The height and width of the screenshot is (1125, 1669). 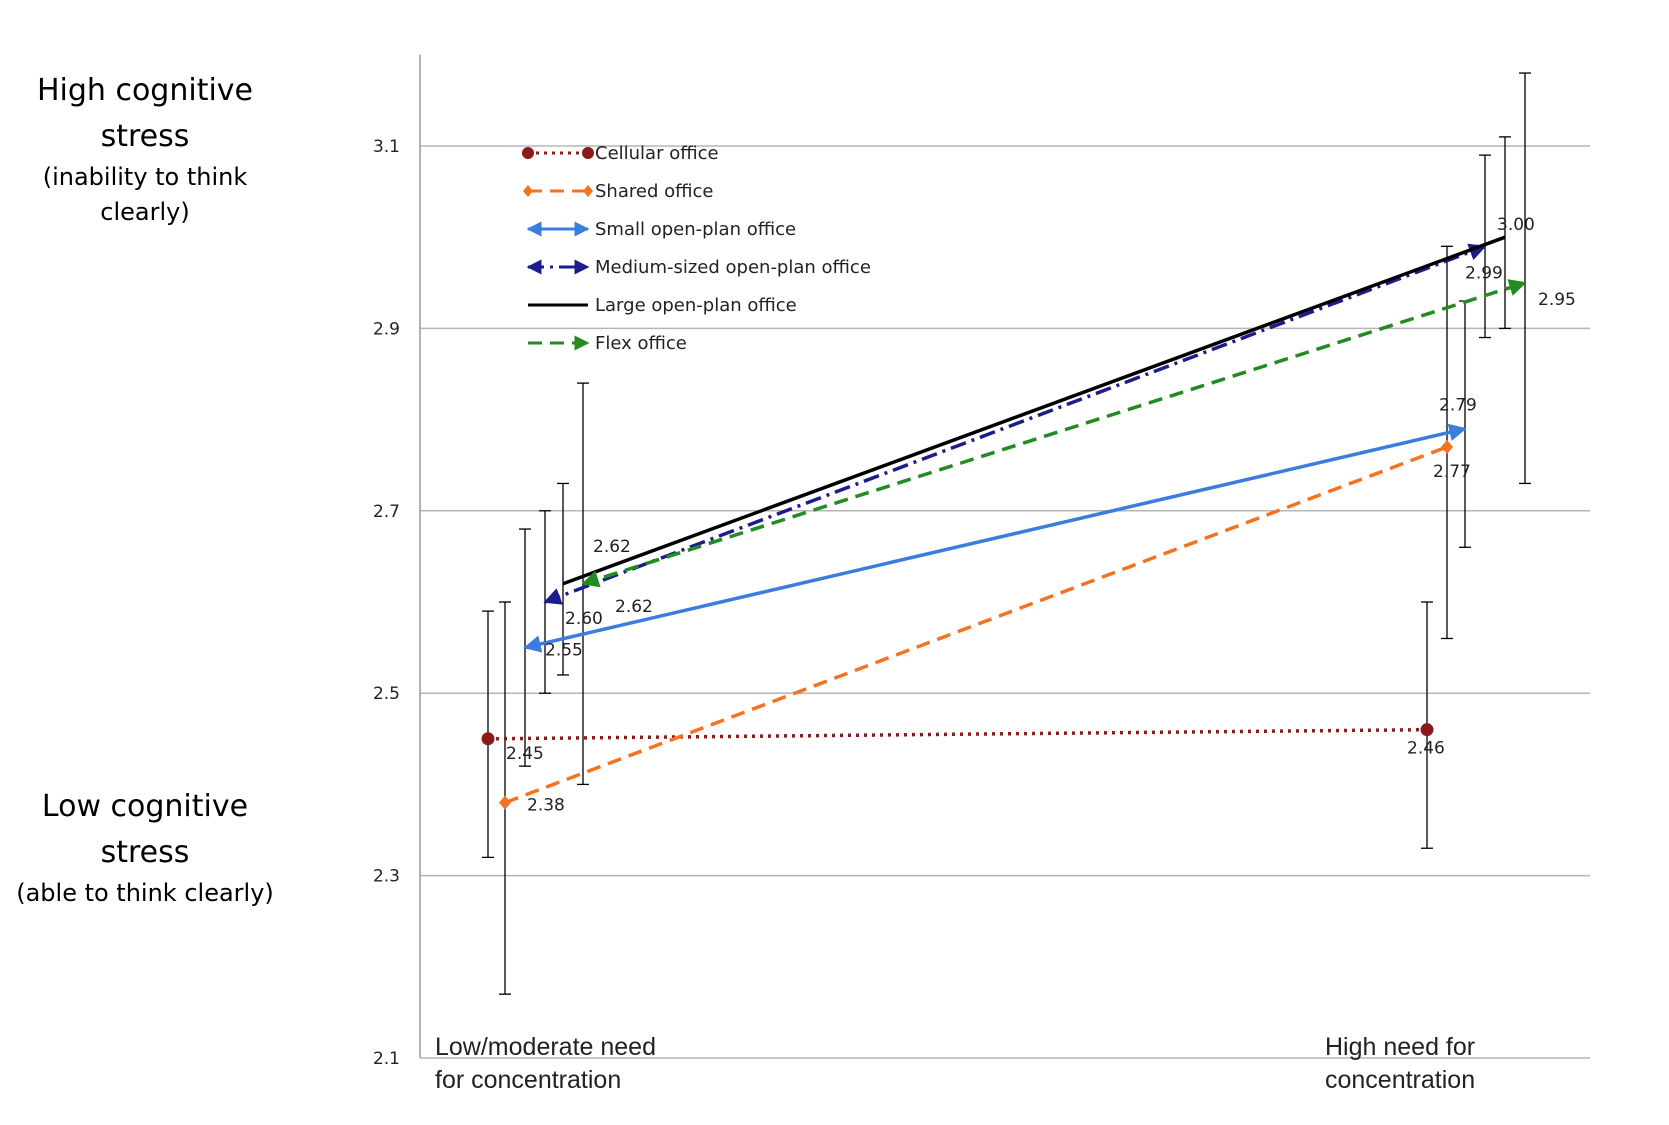 I want to click on y-tick-label: 2.3, so click(x=386, y=877).